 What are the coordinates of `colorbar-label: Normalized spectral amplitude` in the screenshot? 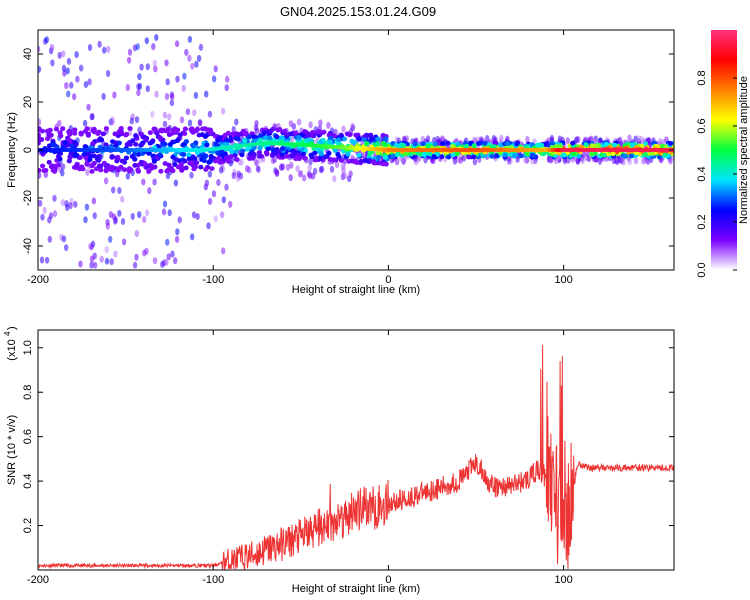 It's located at (744, 150).